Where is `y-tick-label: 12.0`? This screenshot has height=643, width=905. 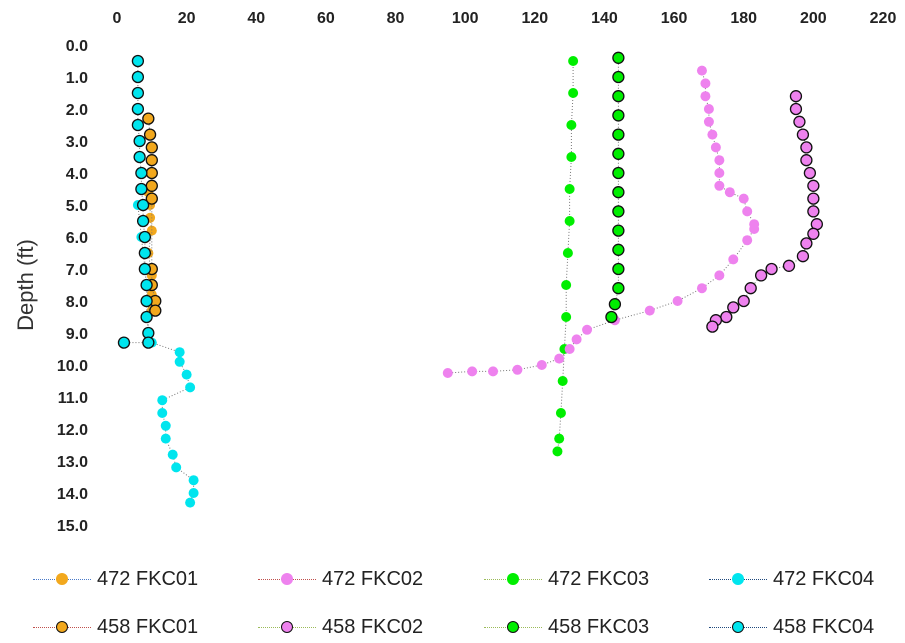
y-tick-label: 12.0 is located at coordinates (72, 430).